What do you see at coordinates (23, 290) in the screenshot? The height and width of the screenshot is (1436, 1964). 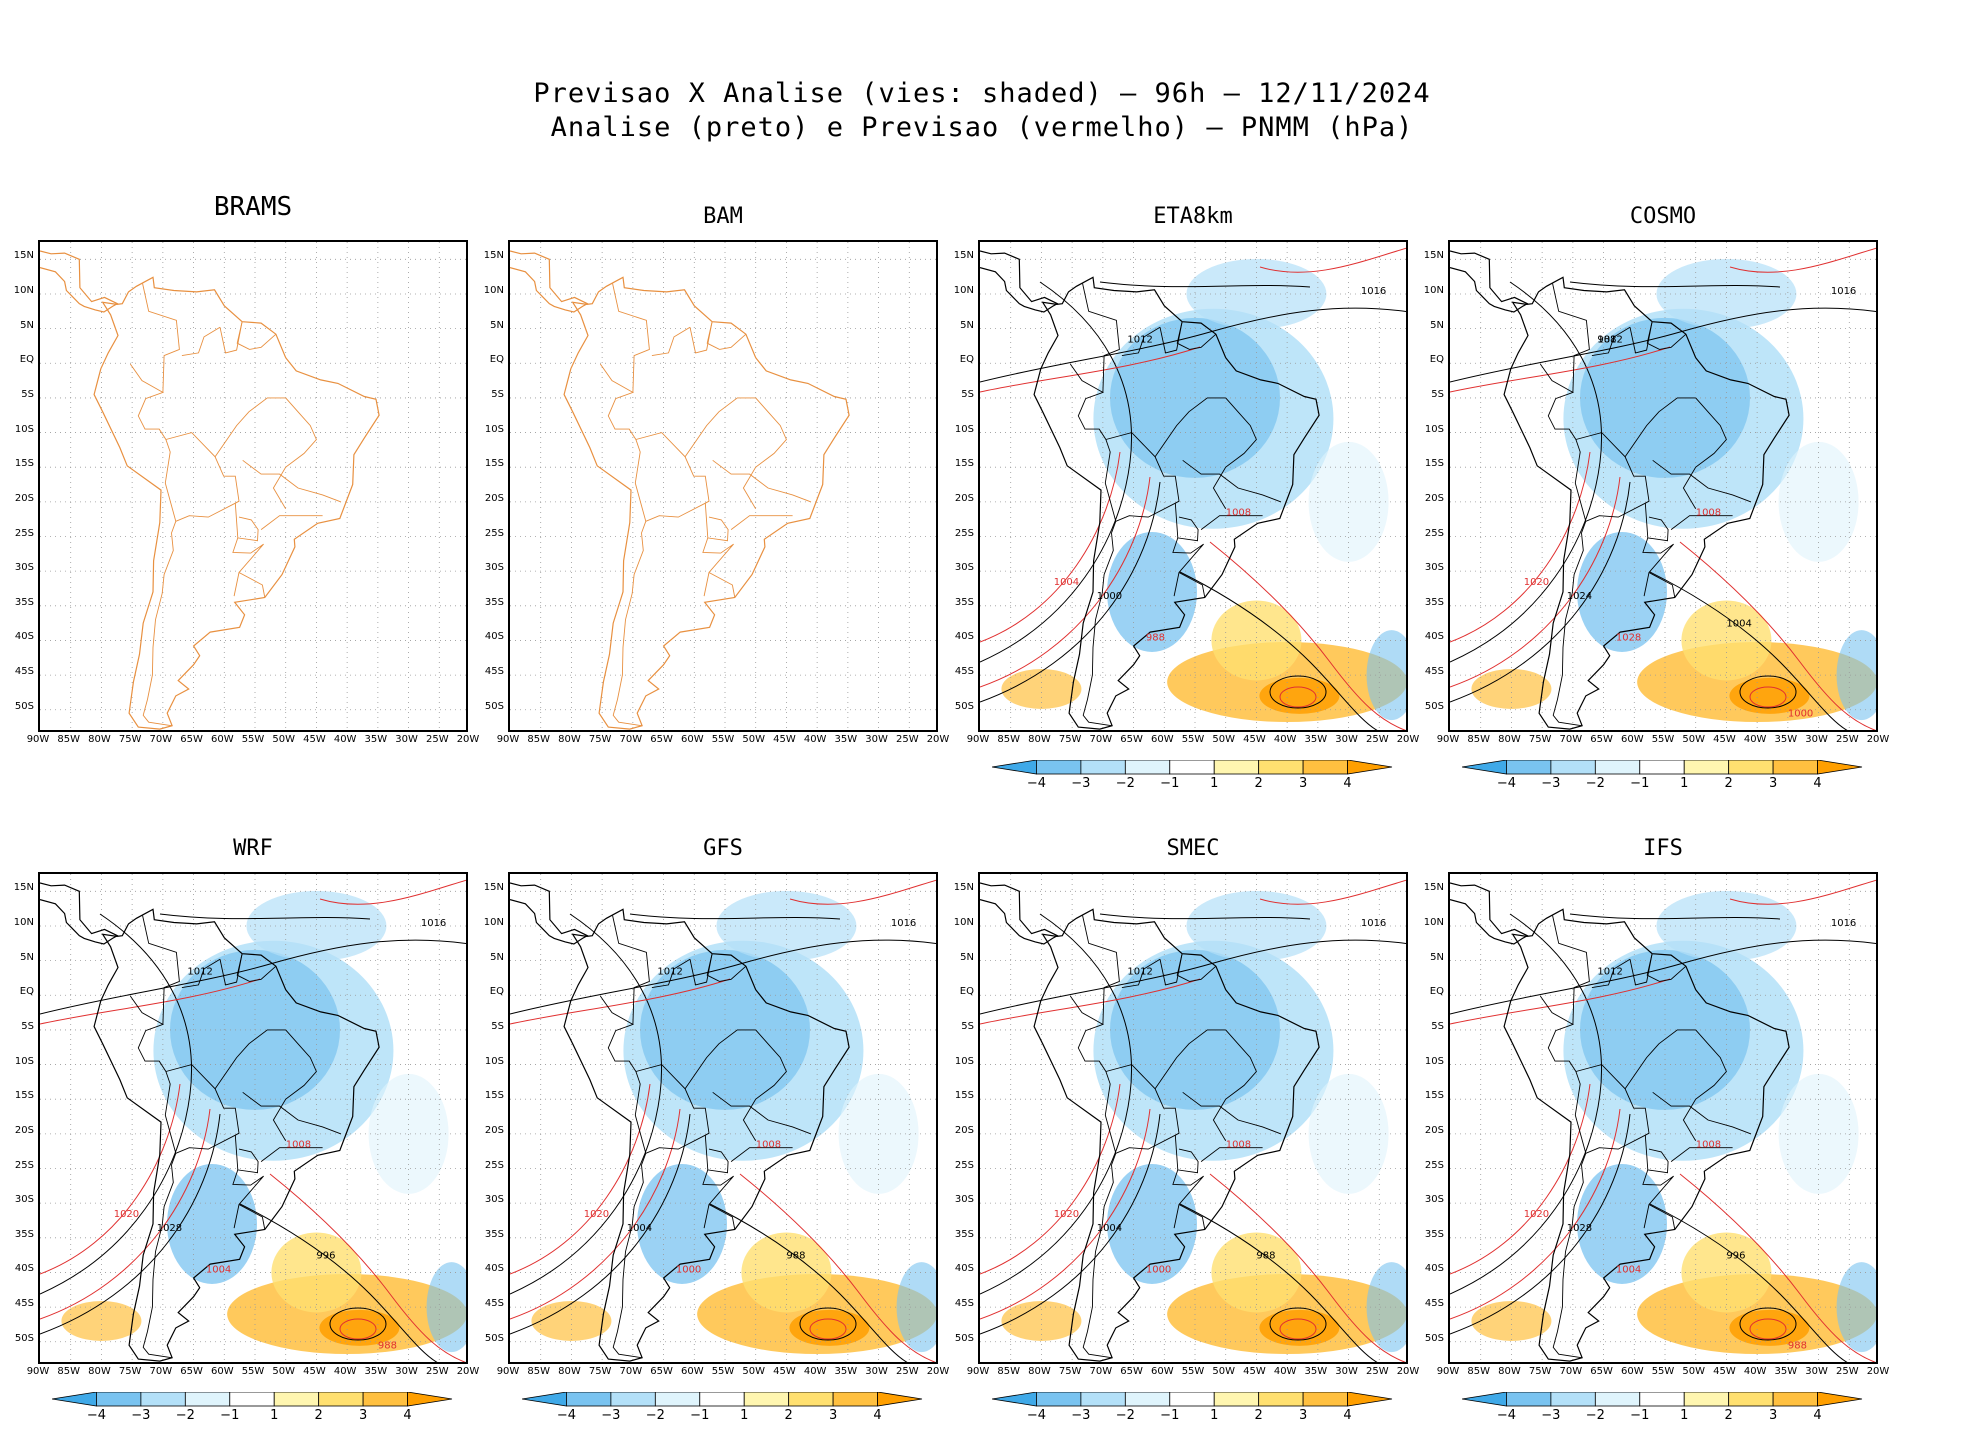 I see `lat-tick-label: 10N` at bounding box center [23, 290].